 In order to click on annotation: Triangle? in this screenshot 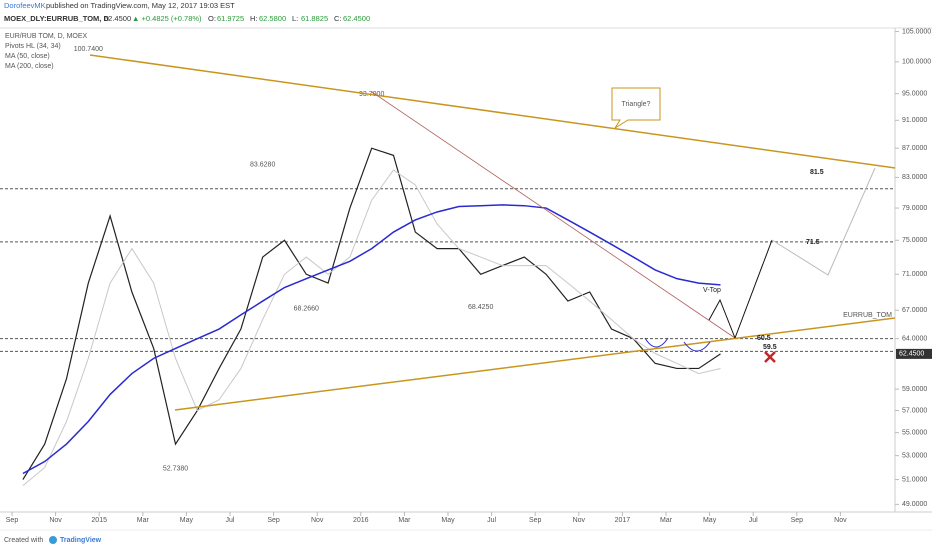, I will do `click(636, 104)`.